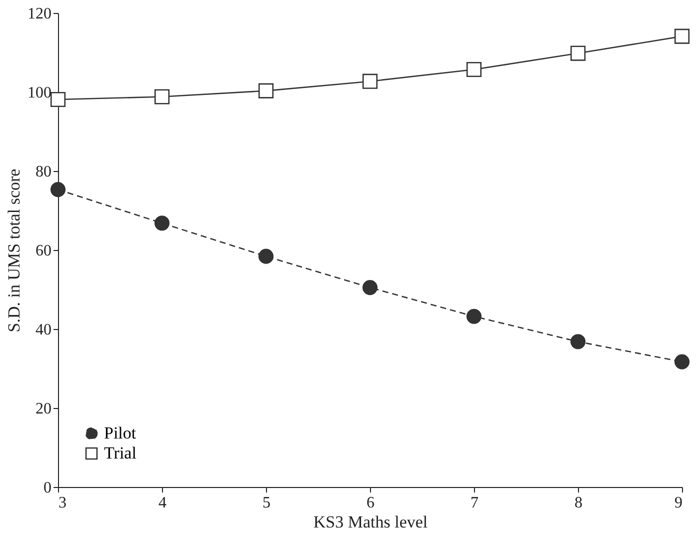  Describe the element at coordinates (44, 172) in the screenshot. I see `y-tick-label: 80` at that location.